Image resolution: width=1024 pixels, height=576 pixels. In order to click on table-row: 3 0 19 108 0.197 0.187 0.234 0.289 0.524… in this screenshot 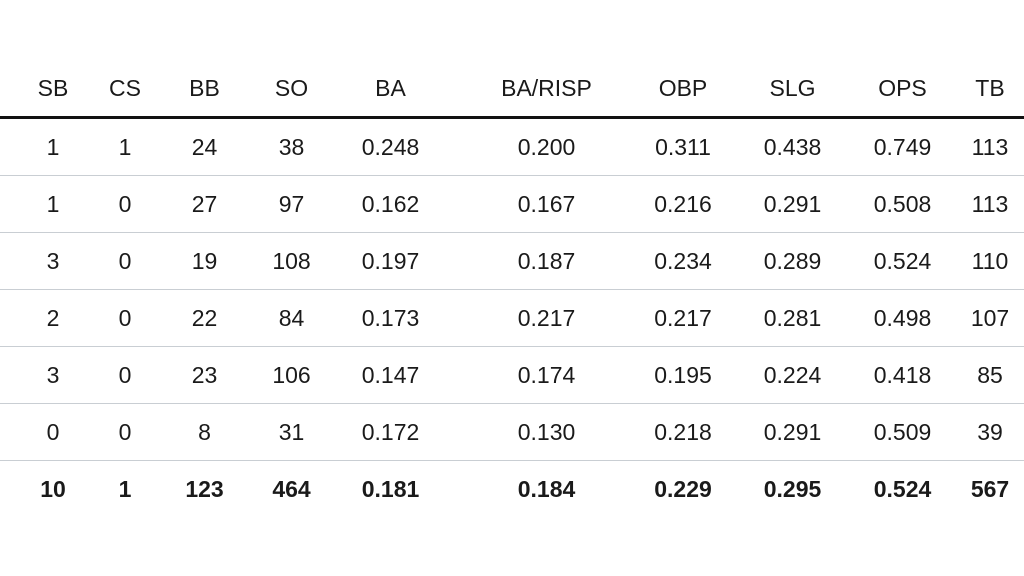, I will do `click(512, 261)`.